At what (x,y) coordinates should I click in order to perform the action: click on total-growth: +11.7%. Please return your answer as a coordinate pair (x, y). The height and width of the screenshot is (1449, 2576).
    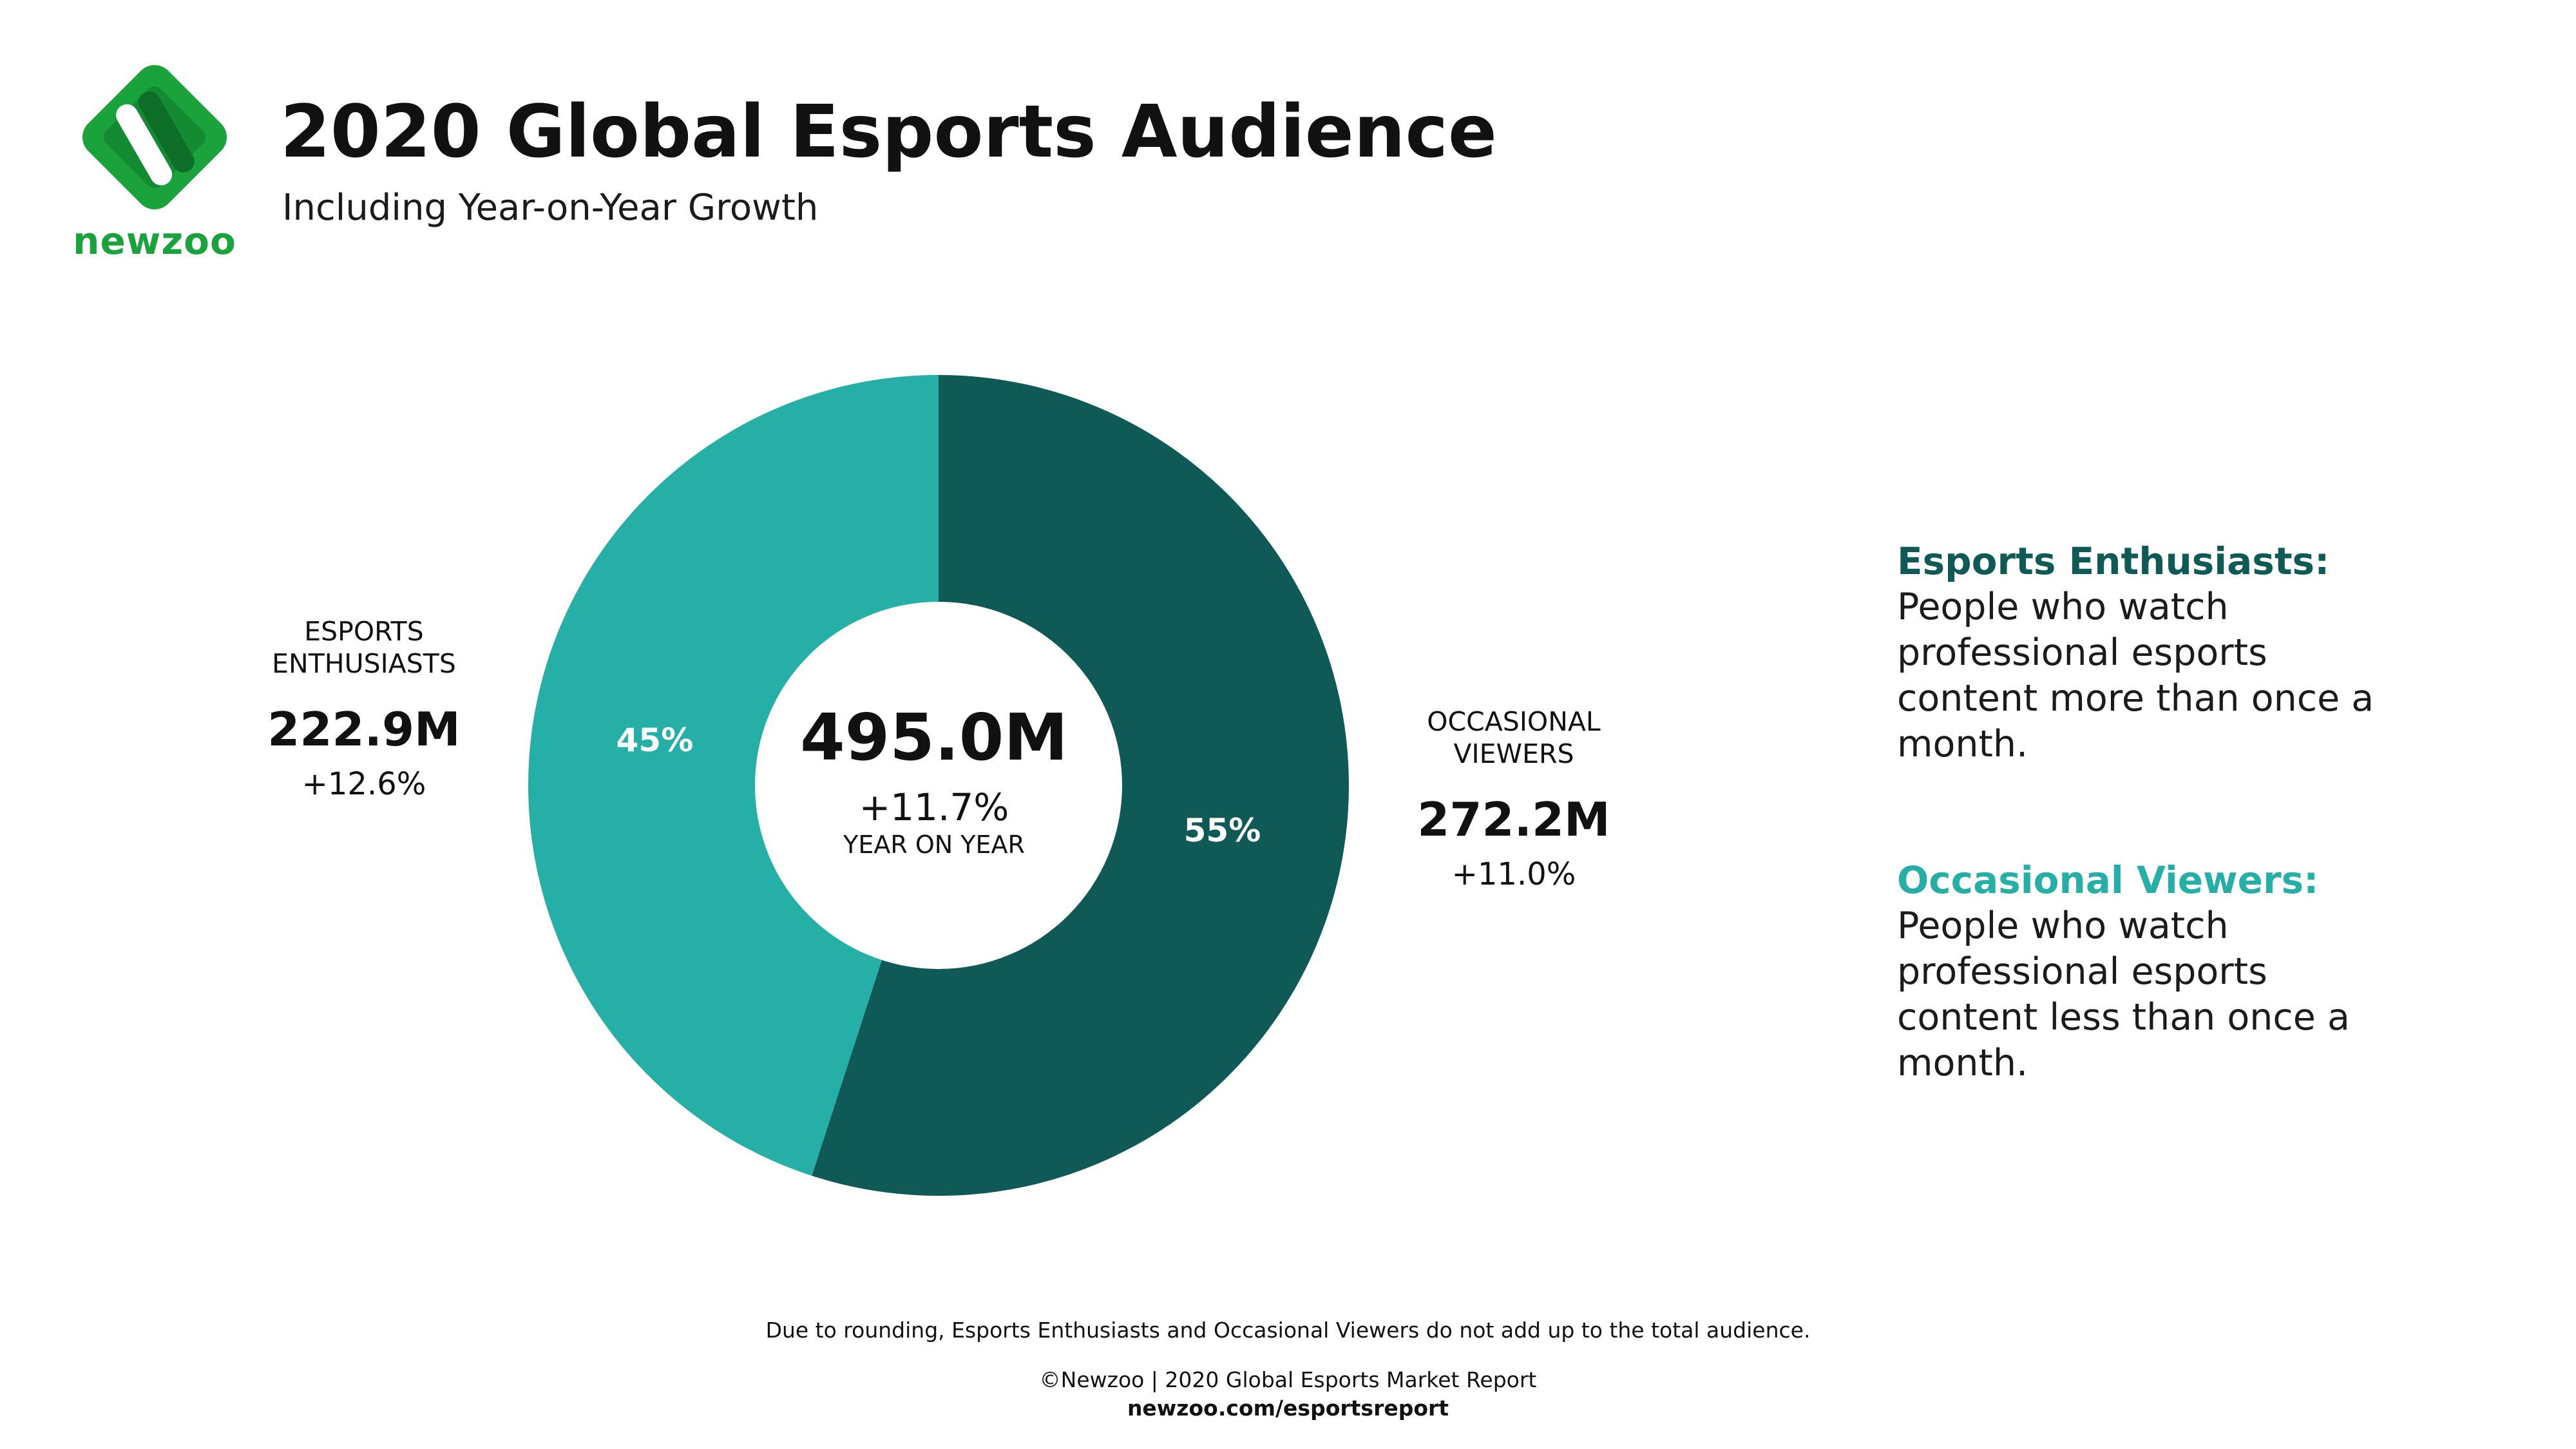
    Looking at the image, I should click on (934, 807).